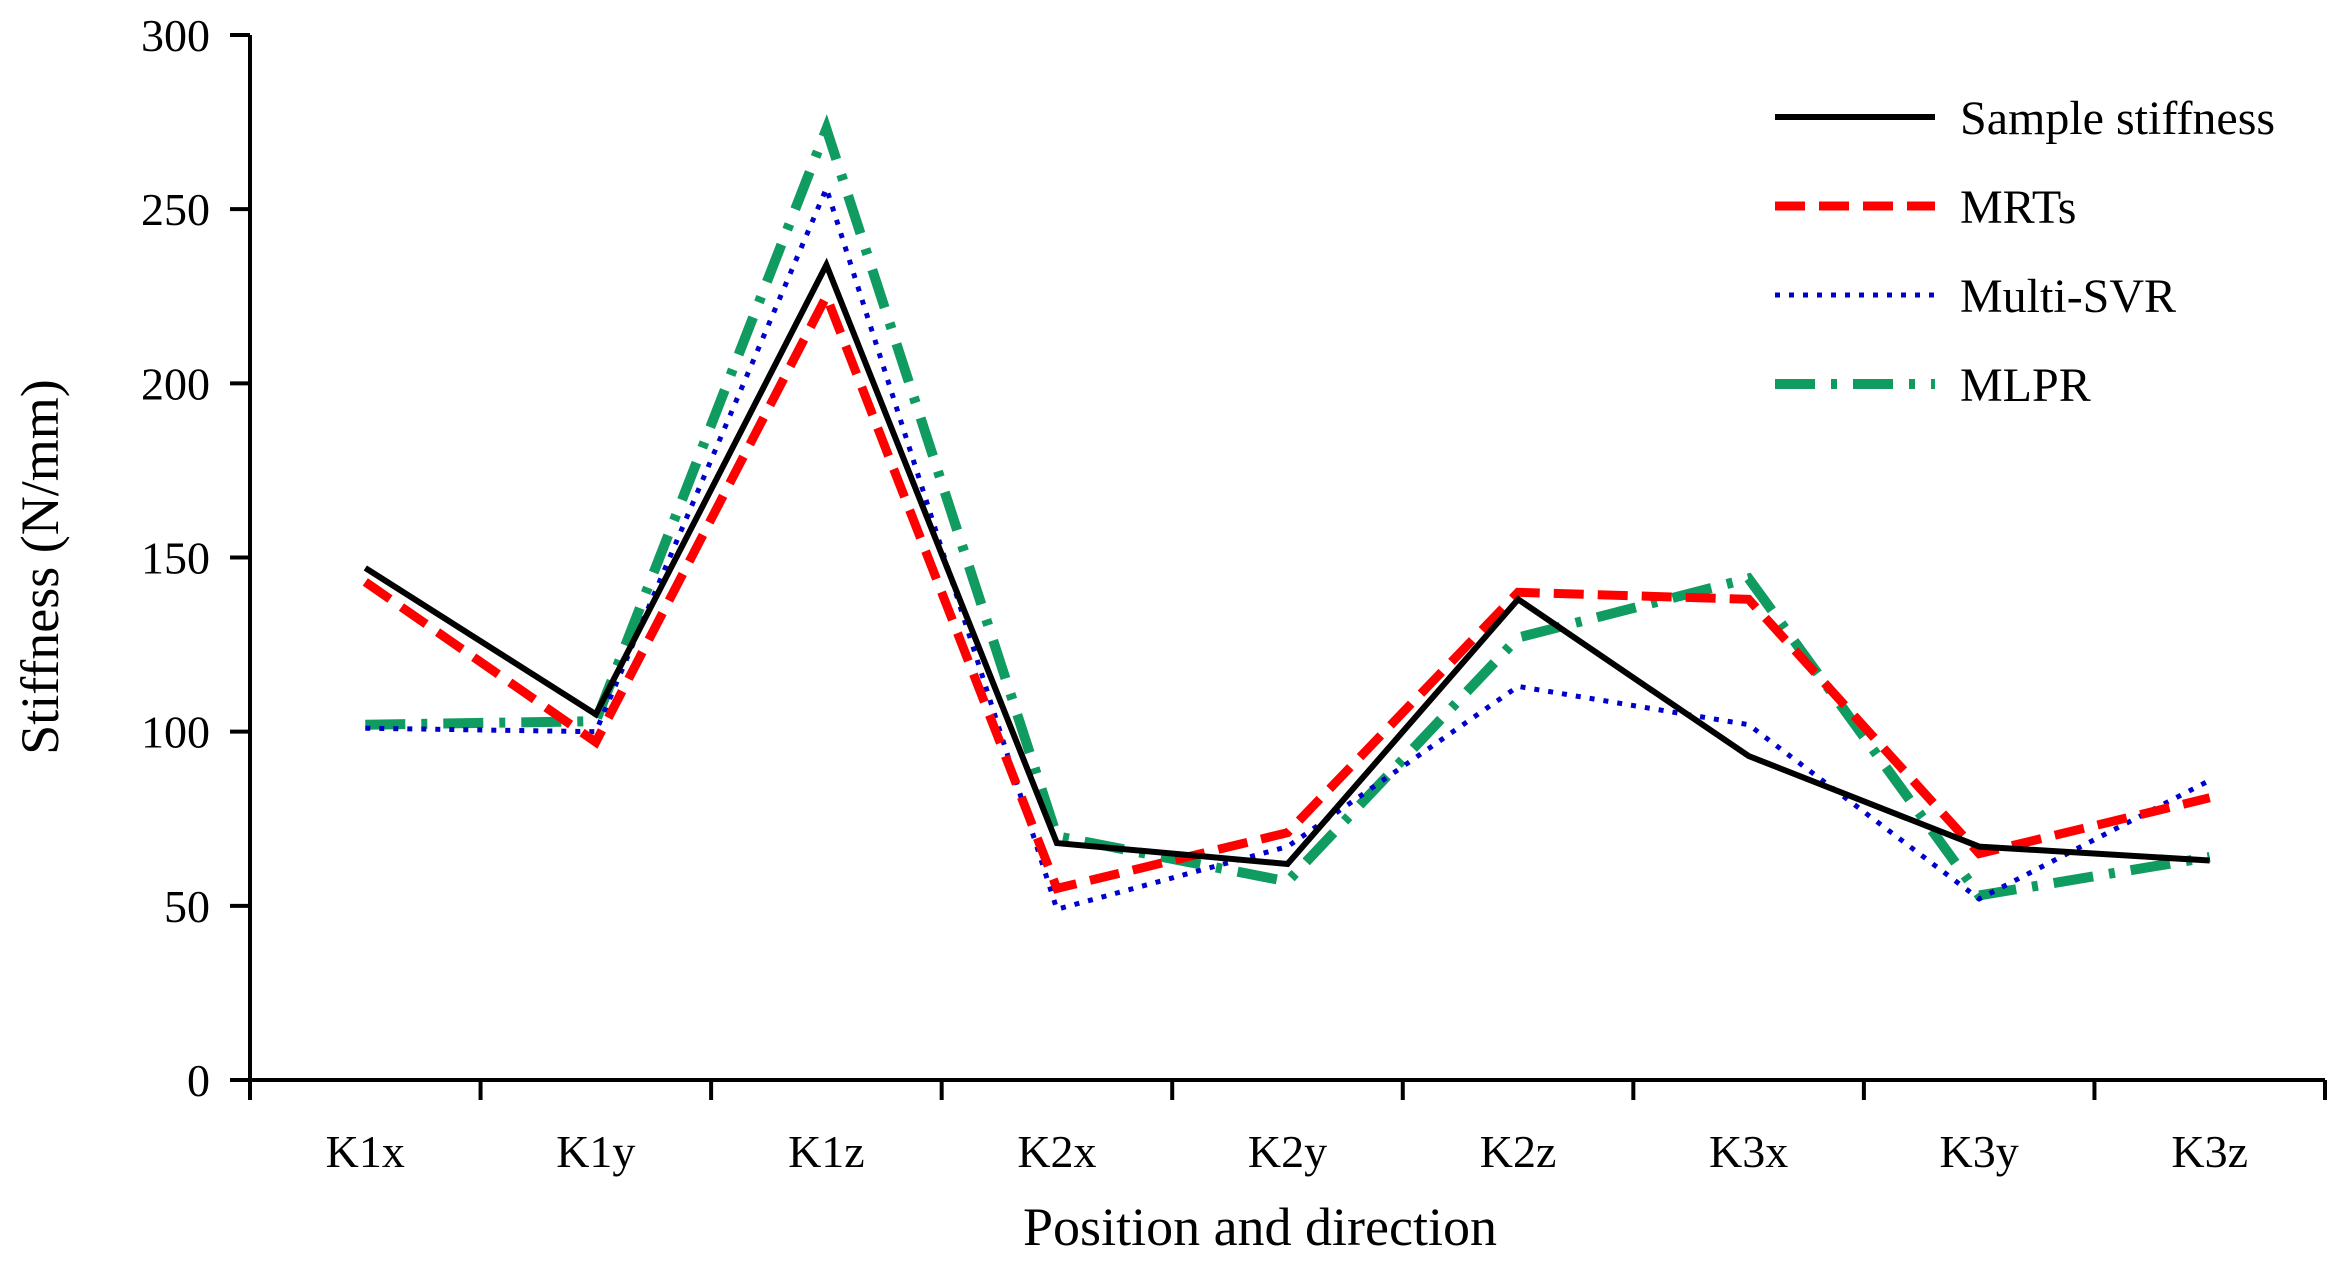  I want to click on y-tick-label: 150, so click(175, 558).